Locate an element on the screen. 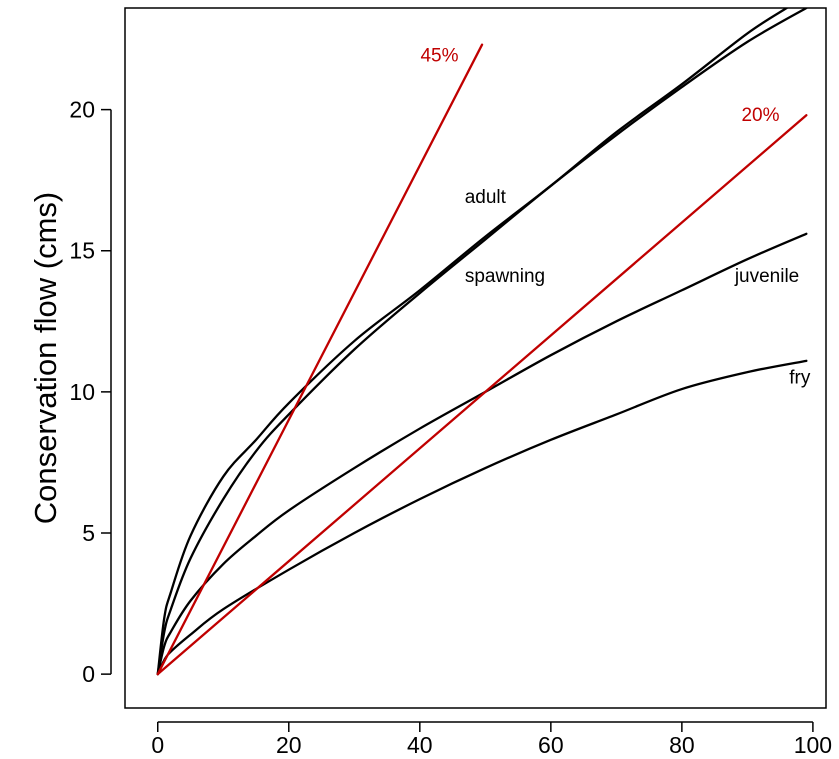  label-spawning: spawning is located at coordinates (505, 276).